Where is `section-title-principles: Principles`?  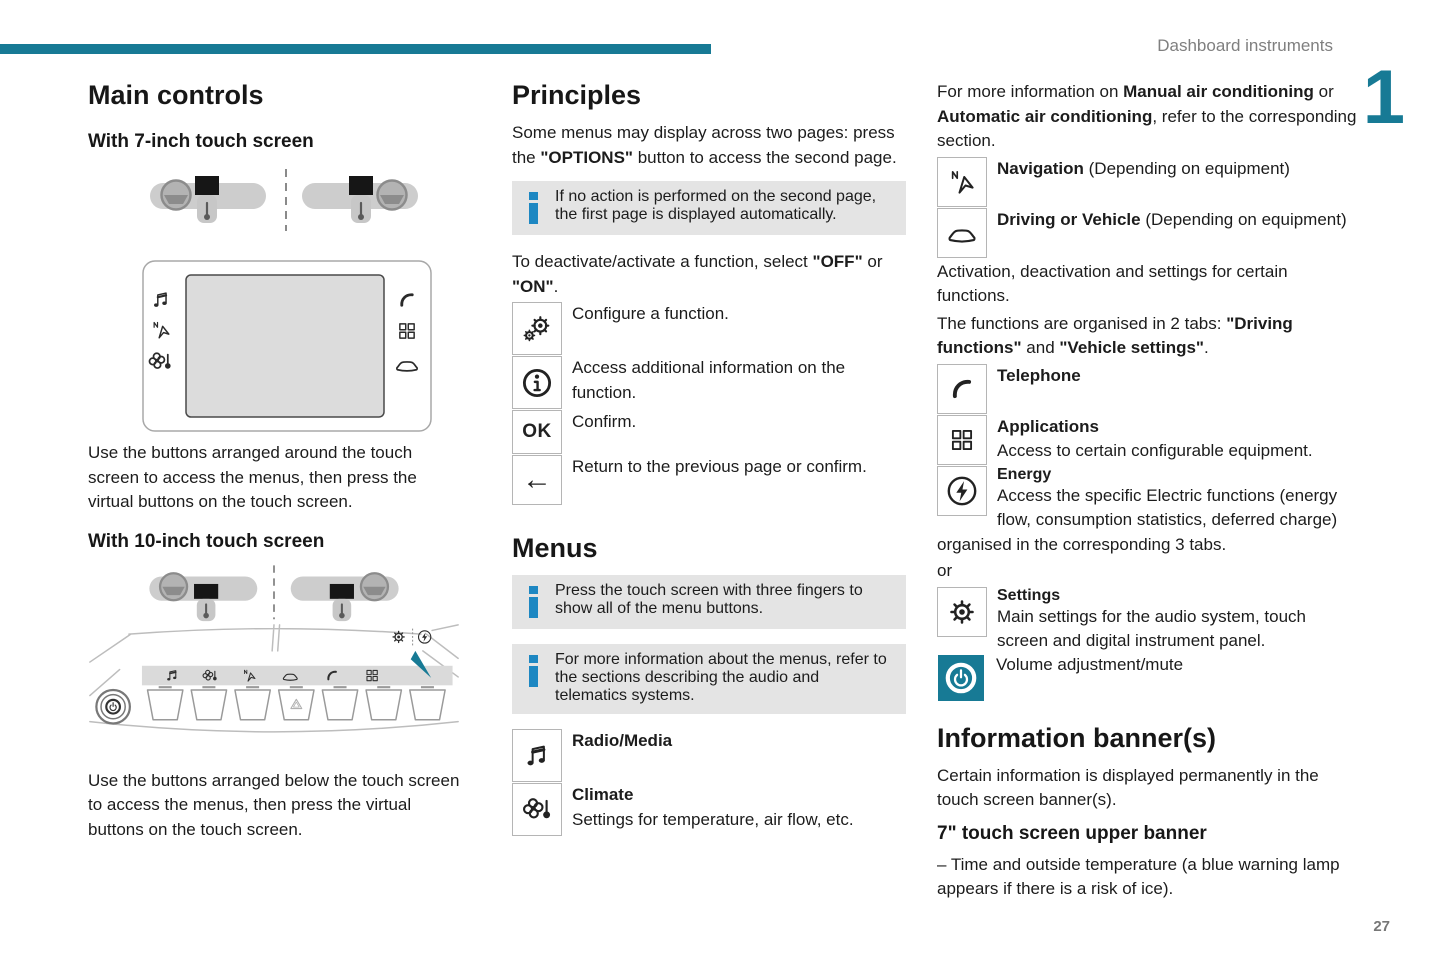 section-title-principles: Principles is located at coordinates (577, 95).